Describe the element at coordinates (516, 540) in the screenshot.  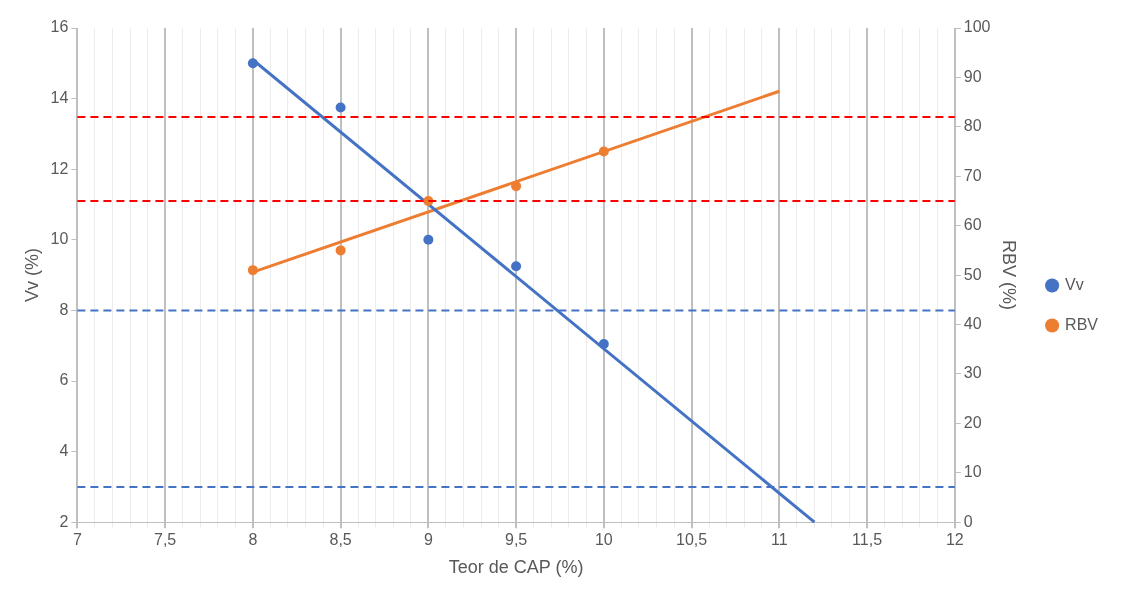
I see `x-tick-label: 9,5` at that location.